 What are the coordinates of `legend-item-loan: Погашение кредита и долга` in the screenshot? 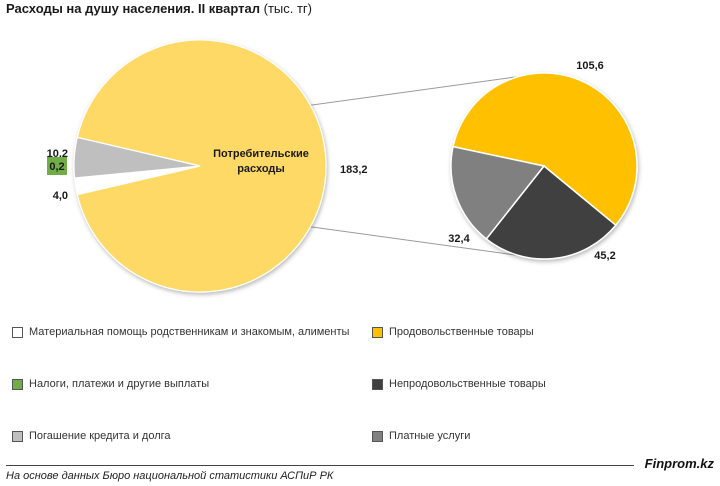 It's located at (91, 436).